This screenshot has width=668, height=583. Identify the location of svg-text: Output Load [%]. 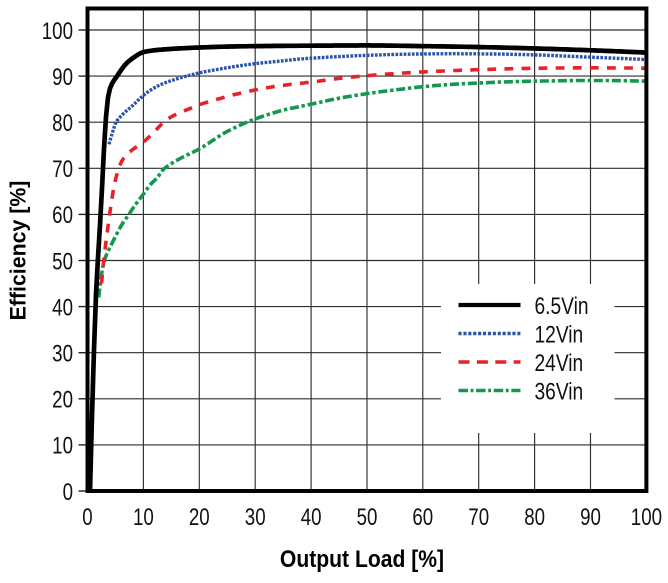
(362, 559).